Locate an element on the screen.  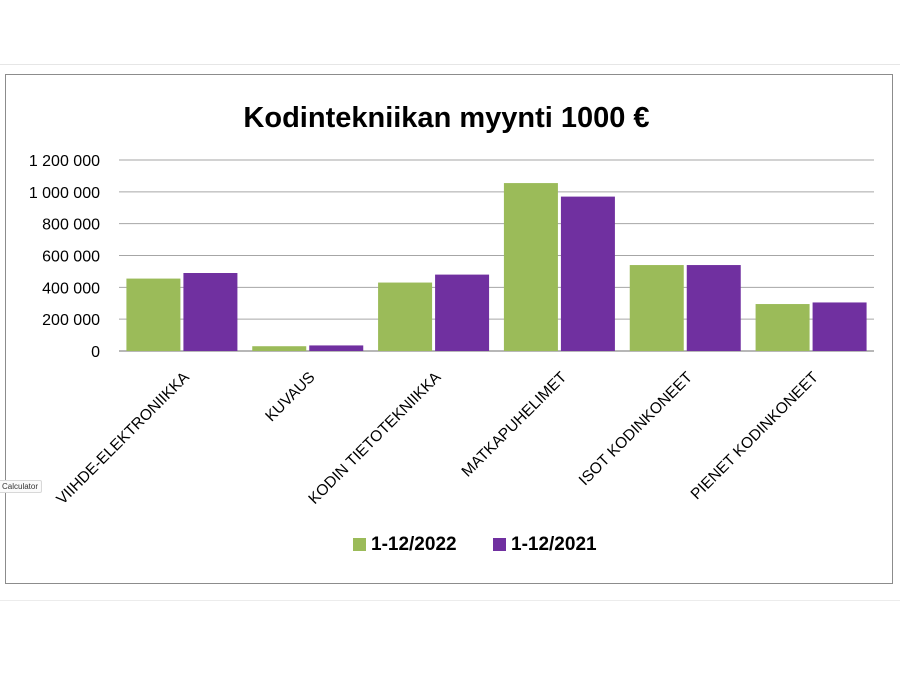
legend-label: 1-12/2022 is located at coordinates (414, 544).